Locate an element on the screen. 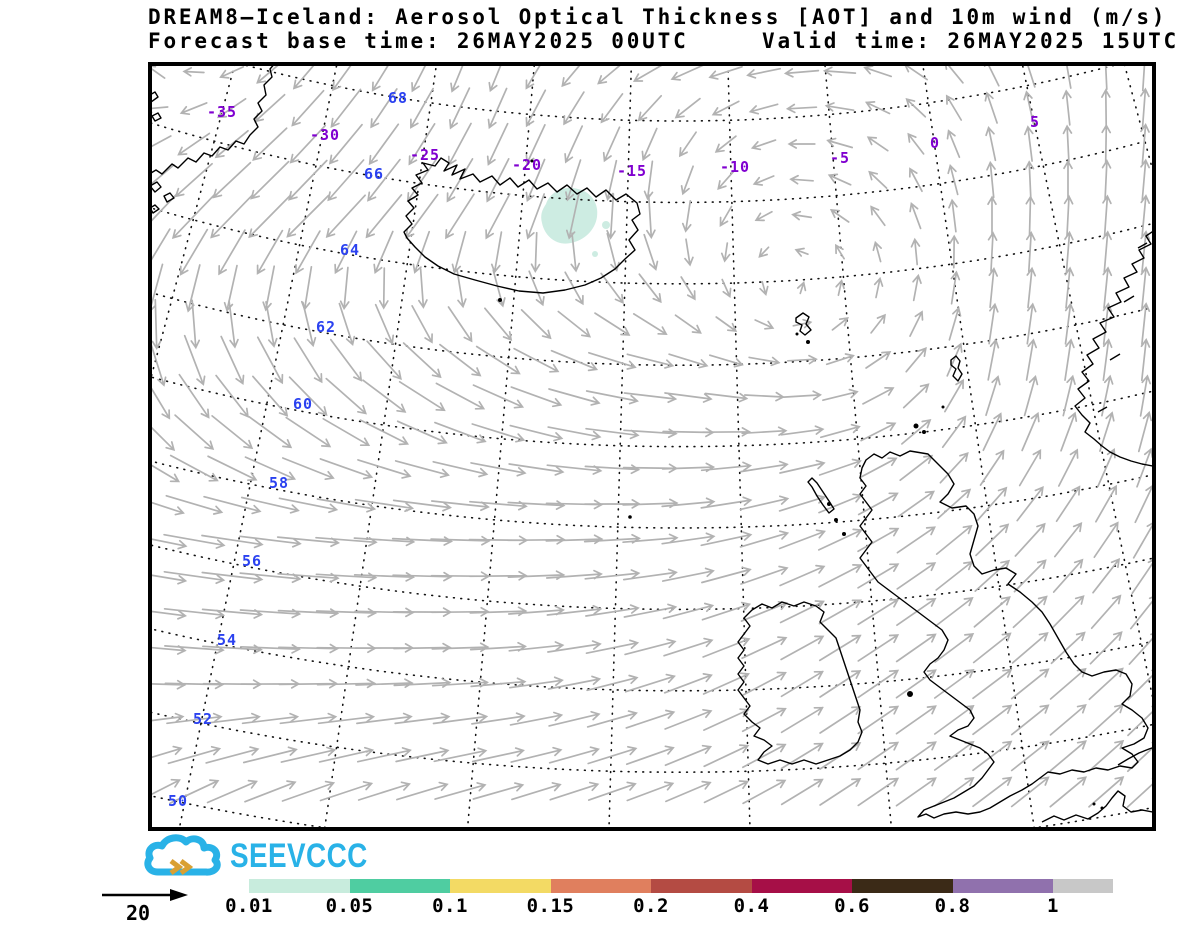 The image size is (1193, 930). reference-arrow-head-icon is located at coordinates (179, 895).